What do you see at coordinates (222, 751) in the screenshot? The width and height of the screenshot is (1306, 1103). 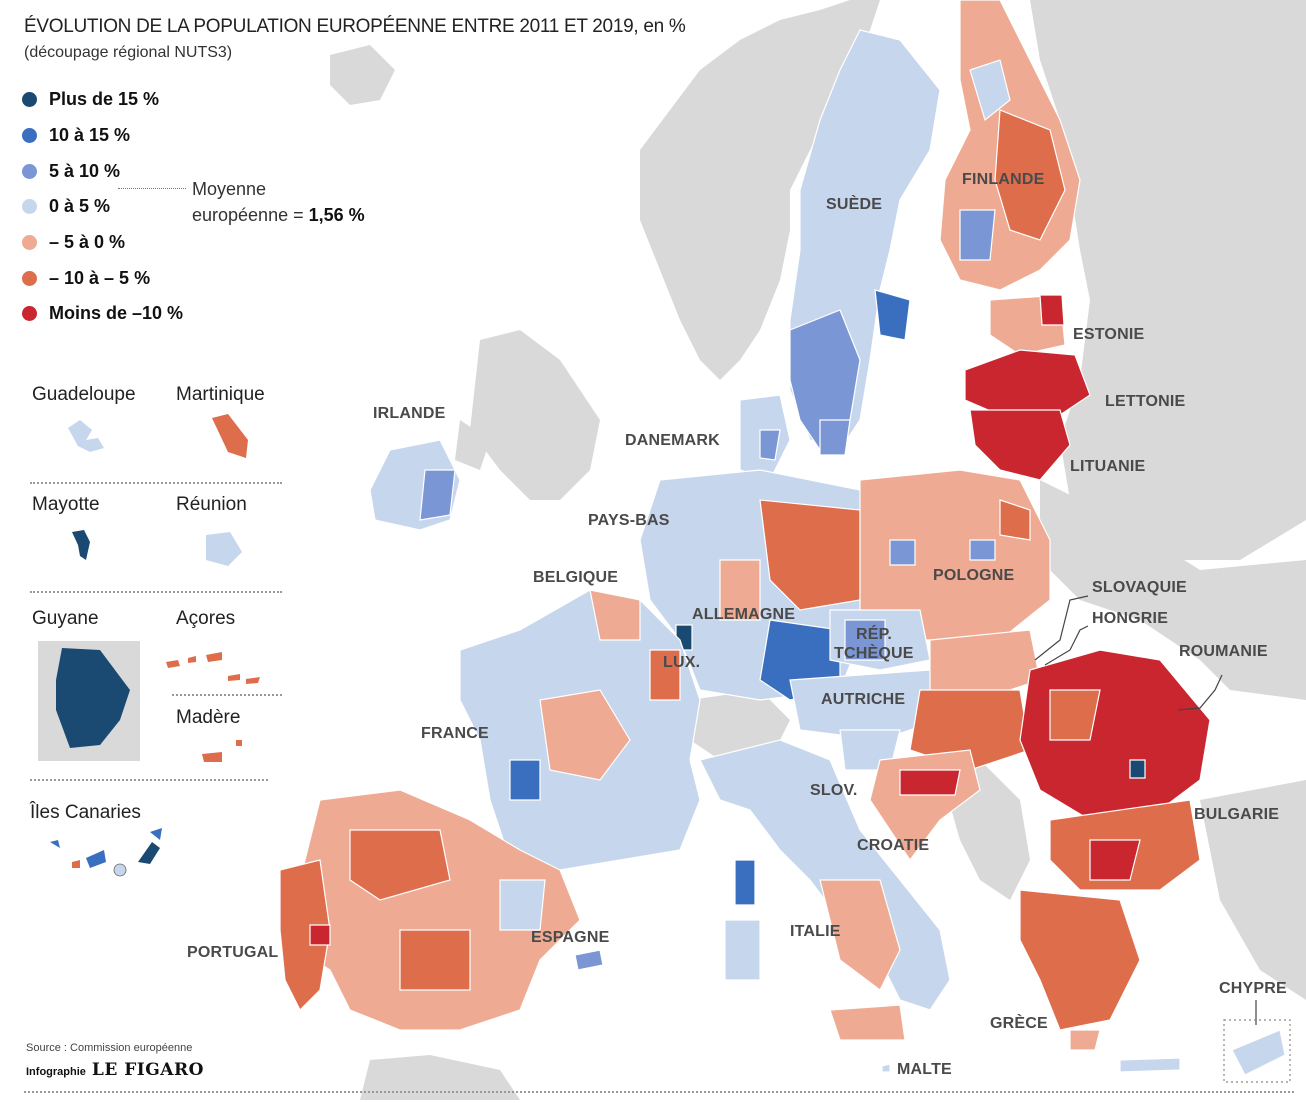 I see `madere-shape` at bounding box center [222, 751].